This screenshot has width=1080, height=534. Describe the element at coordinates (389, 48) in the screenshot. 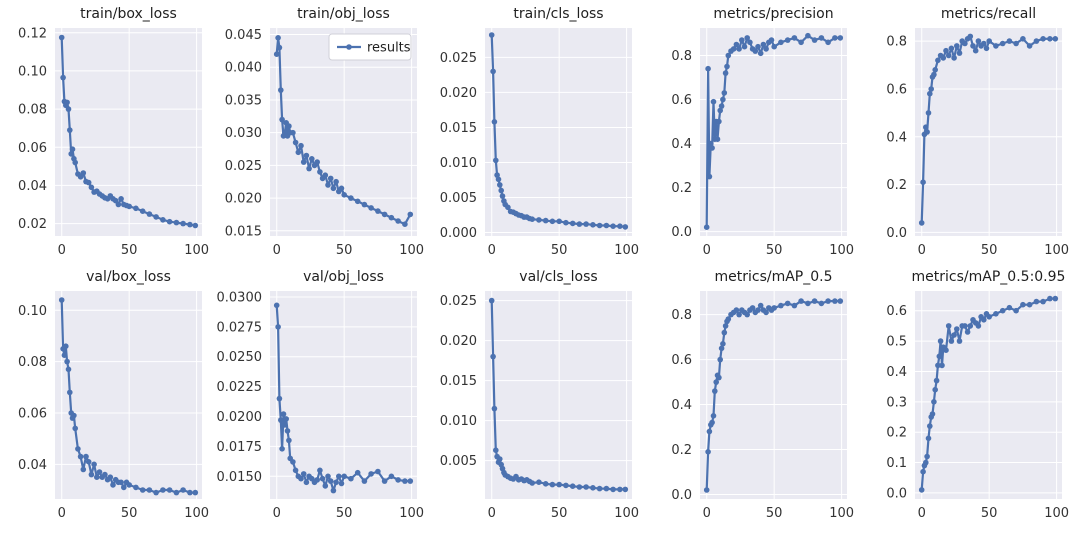

I see `legend-label: results` at that location.